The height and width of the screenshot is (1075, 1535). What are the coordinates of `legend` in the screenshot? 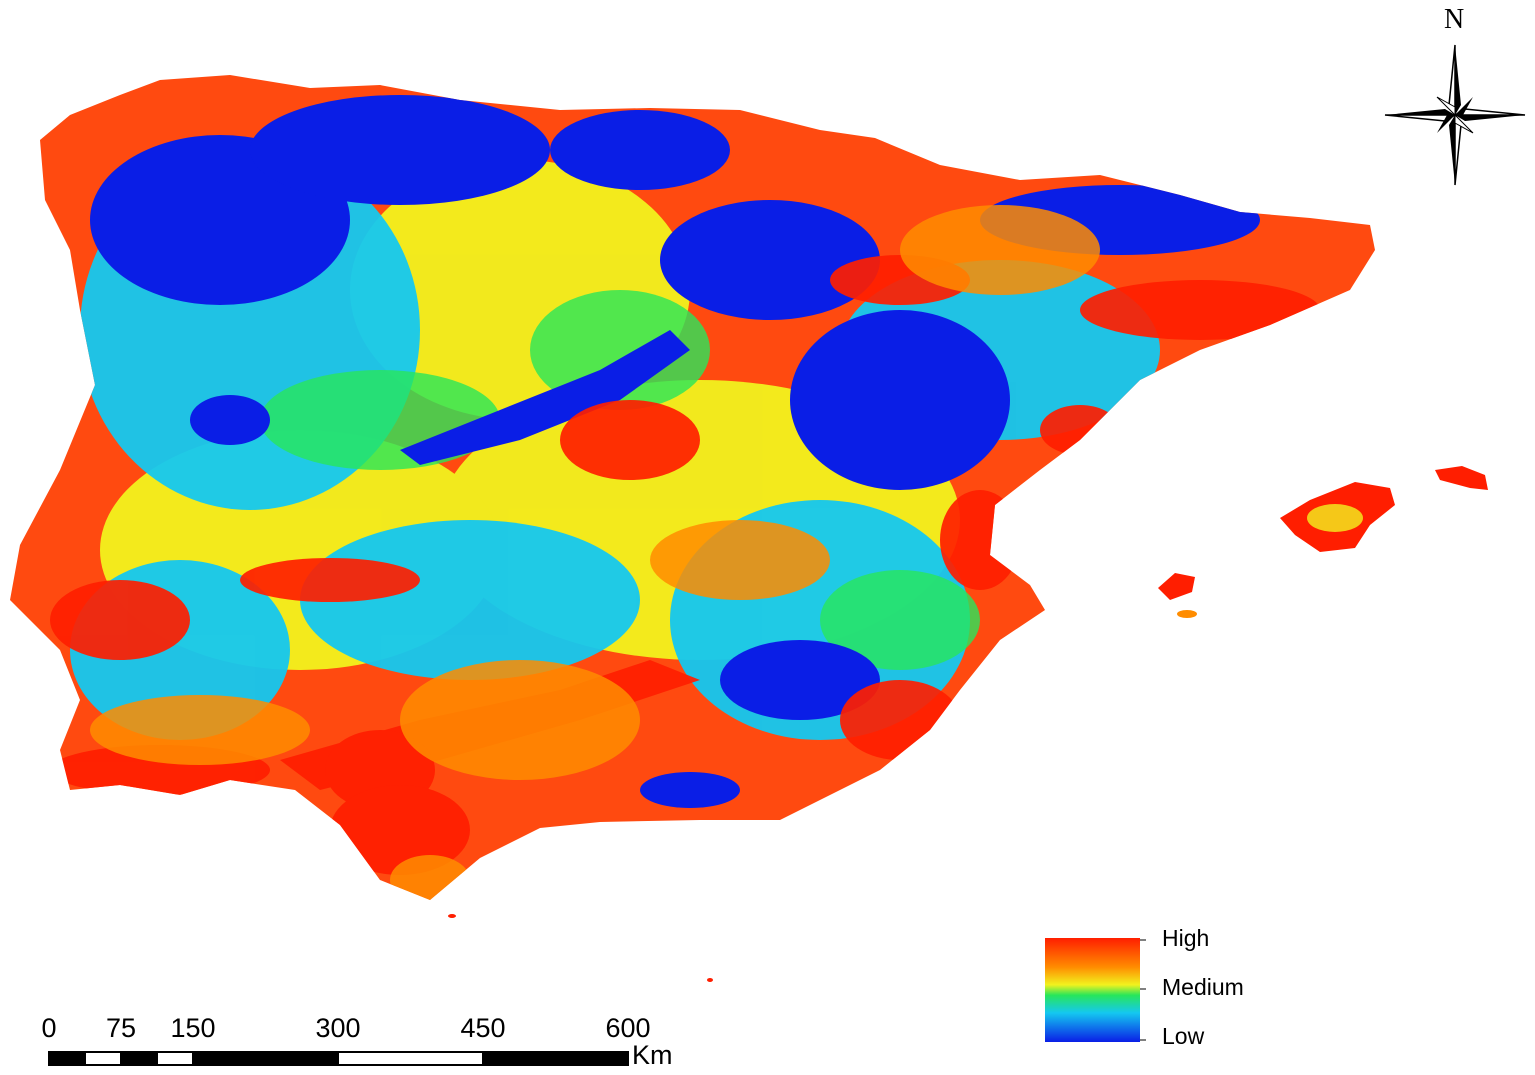 It's located at (1095, 990).